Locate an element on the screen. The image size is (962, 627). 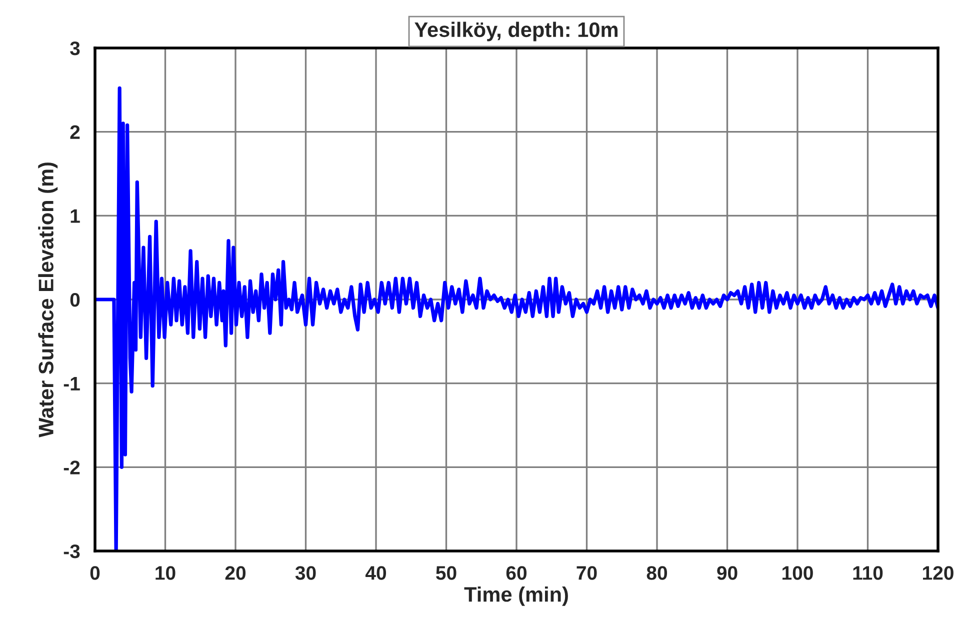
y-tick-label: -1 is located at coordinates (72, 383).